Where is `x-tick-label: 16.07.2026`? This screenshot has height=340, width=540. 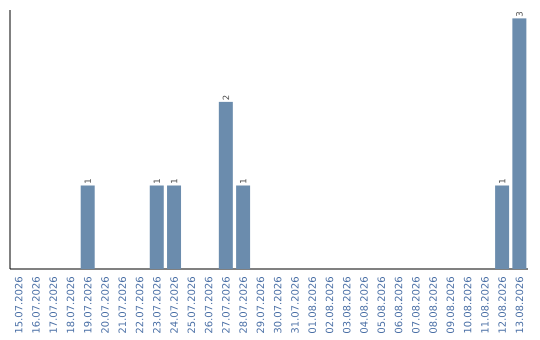
x-tick-label: 16.07.2026 is located at coordinates (36, 305).